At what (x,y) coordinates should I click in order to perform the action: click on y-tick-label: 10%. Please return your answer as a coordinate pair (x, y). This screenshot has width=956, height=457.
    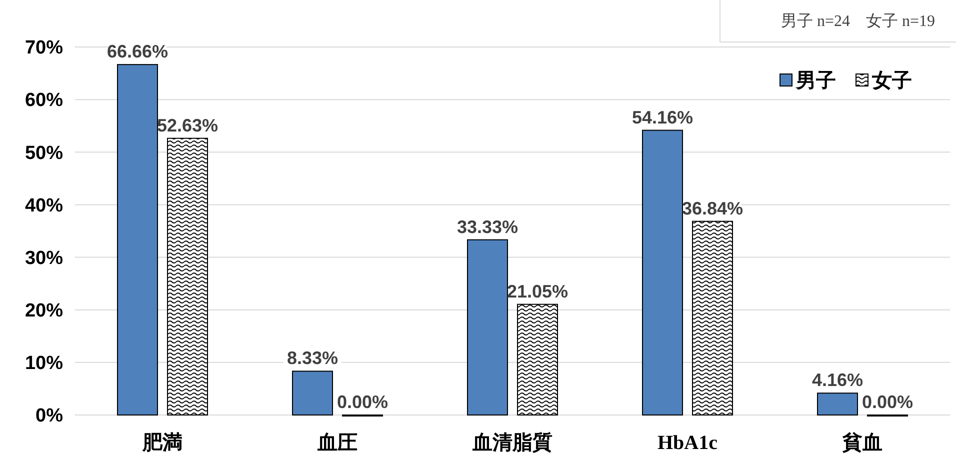
    Looking at the image, I should click on (44, 363).